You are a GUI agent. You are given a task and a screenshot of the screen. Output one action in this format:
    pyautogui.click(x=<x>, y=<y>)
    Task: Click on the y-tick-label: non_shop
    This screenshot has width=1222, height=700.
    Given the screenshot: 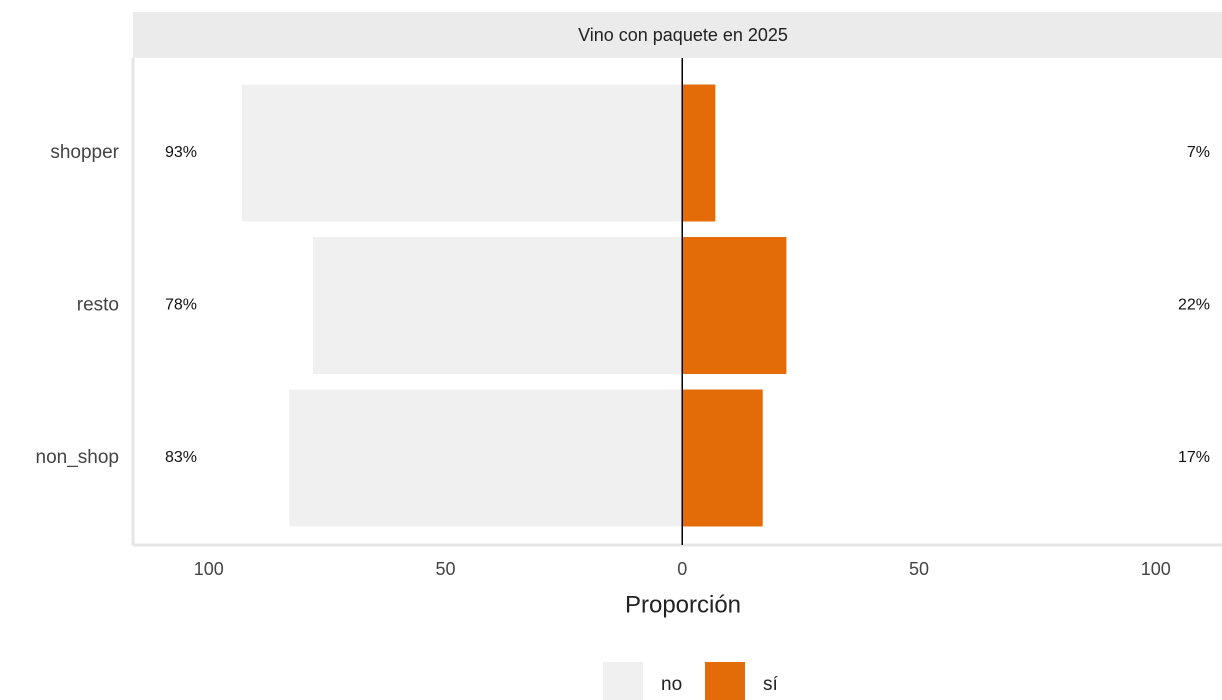 What is the action you would take?
    pyautogui.click(x=77, y=457)
    